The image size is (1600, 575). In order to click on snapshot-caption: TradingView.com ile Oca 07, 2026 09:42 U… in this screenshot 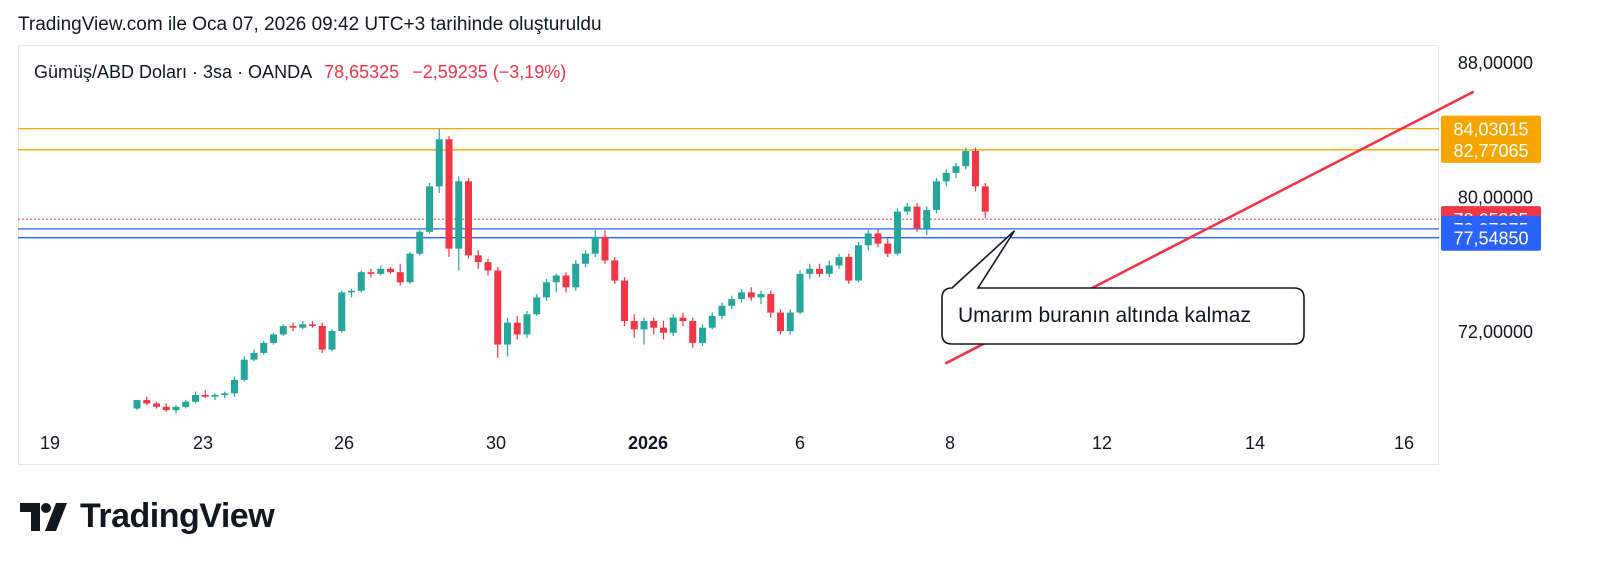, I will do `click(310, 24)`.